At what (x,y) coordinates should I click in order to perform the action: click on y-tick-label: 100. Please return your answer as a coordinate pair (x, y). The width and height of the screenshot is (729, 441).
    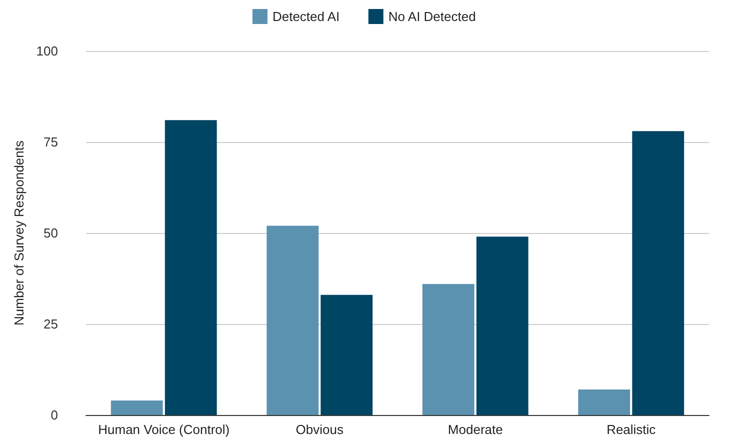
    Looking at the image, I should click on (47, 51).